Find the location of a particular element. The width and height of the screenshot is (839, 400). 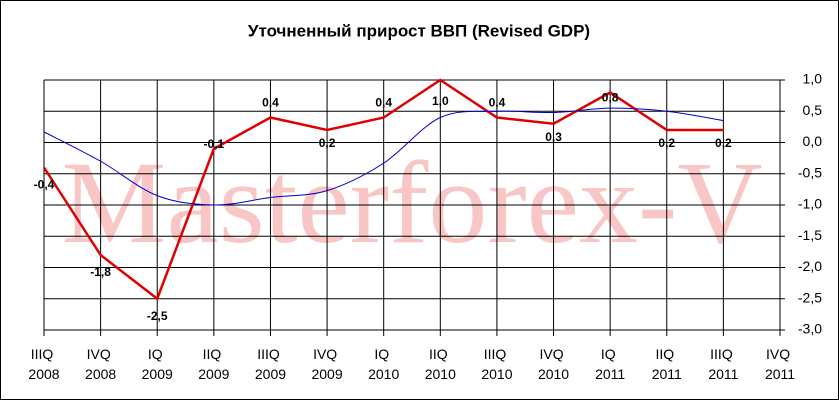

y-tick-label: -2,0 is located at coordinates (810, 266).